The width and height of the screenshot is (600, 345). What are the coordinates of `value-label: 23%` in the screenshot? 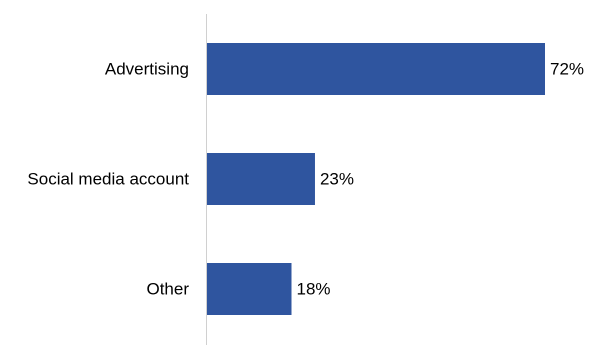 It's located at (337, 178).